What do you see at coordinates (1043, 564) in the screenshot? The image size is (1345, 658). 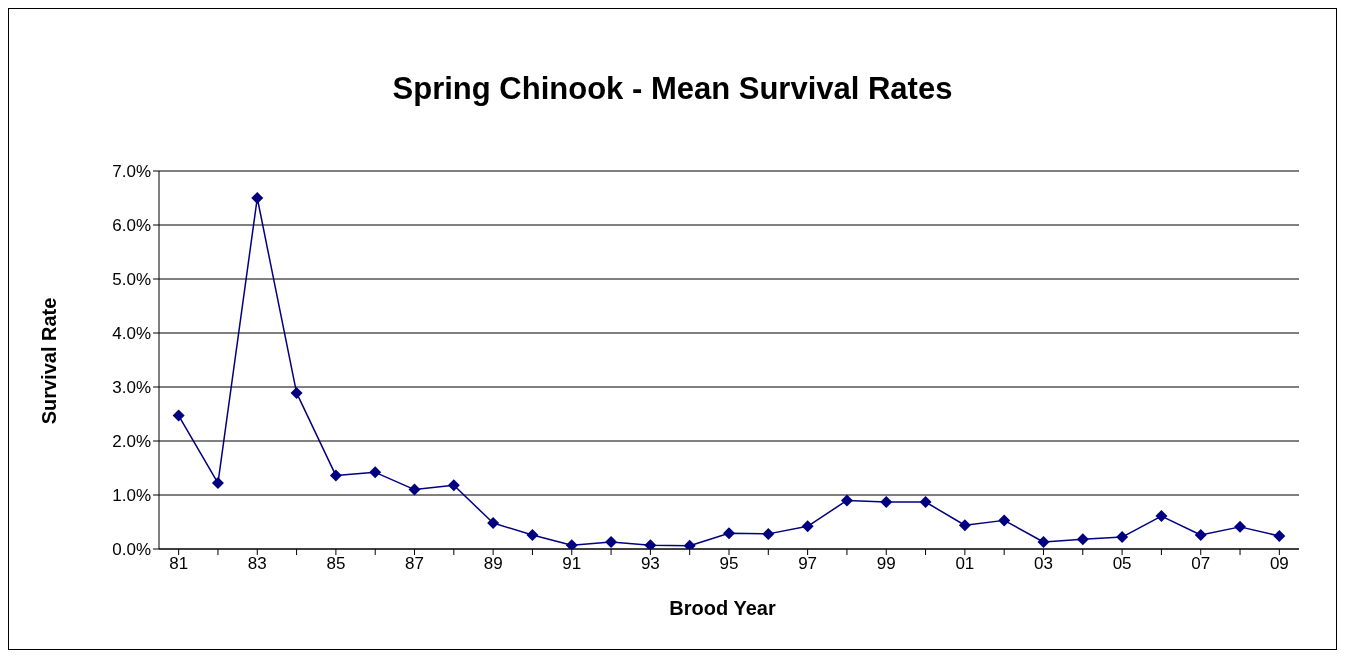 I see `x-tick-label: 03` at bounding box center [1043, 564].